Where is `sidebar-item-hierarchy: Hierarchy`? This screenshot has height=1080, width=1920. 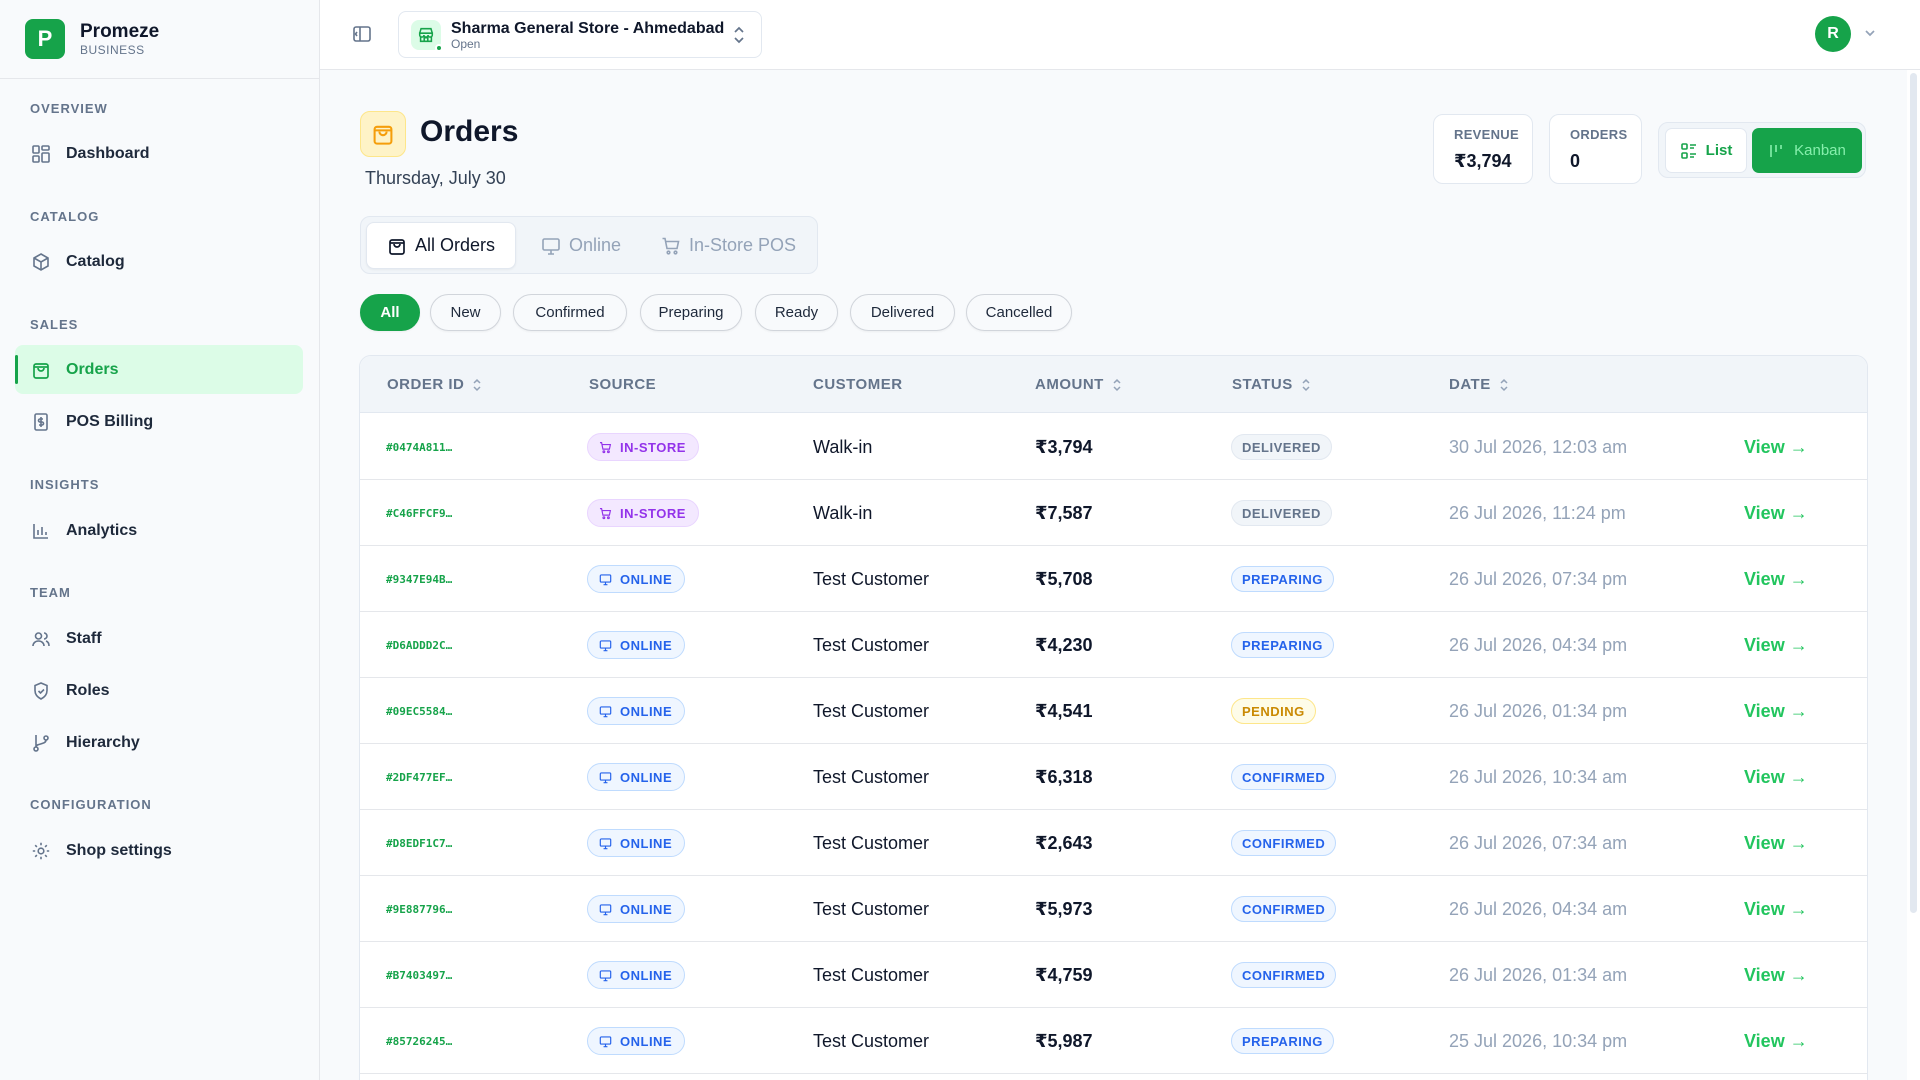
sidebar-item-hierarchy: Hierarchy is located at coordinates (159, 742).